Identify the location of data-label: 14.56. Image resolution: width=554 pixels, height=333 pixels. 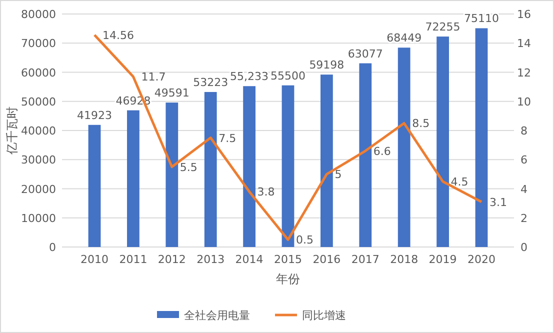
(118, 35).